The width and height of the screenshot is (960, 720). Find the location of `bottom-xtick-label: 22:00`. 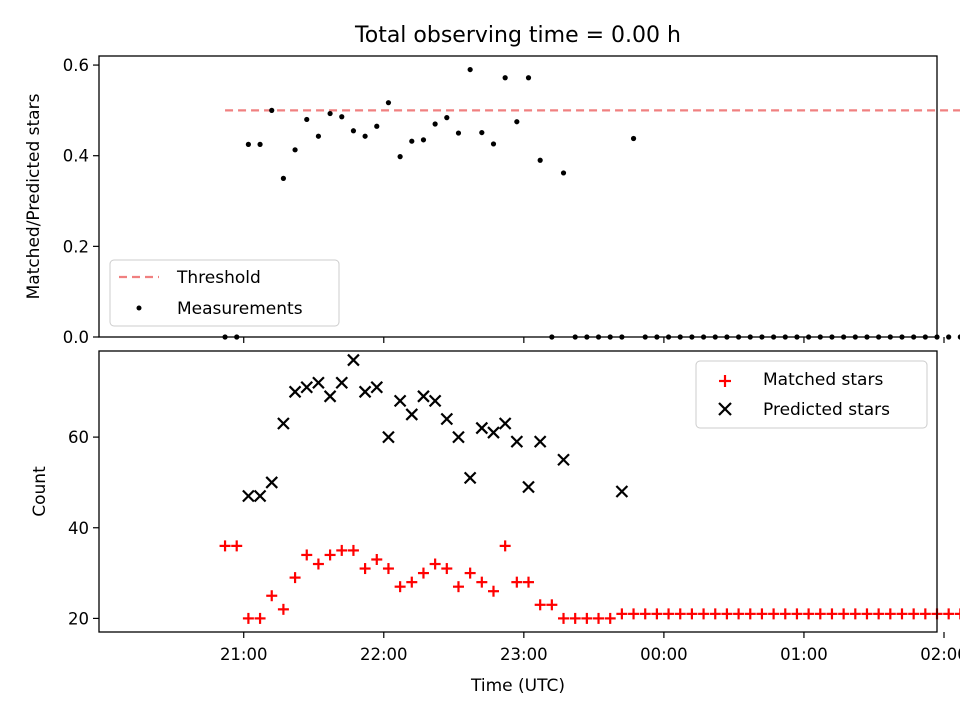

bottom-xtick-label: 22:00 is located at coordinates (384, 654).